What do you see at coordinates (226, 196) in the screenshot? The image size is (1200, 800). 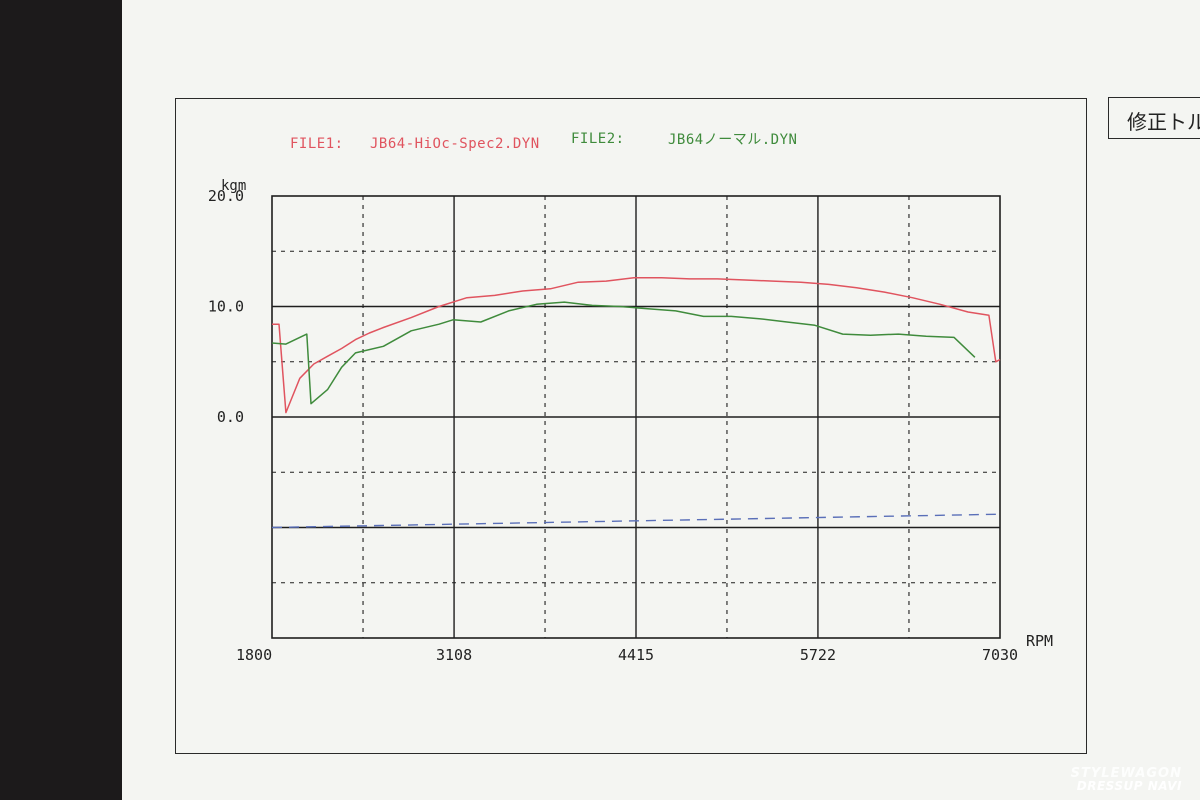 I see `y-tick-label: 20.0` at bounding box center [226, 196].